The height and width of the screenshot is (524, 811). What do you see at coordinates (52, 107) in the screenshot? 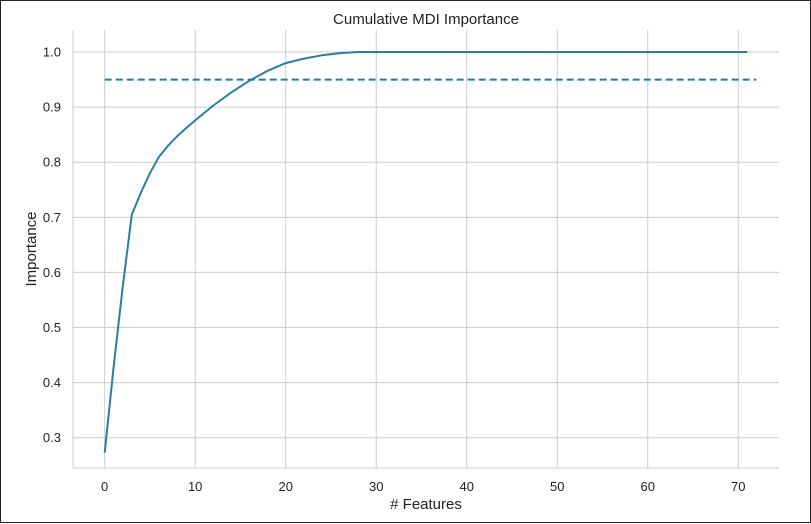
I see `y-tick-label: 0.9` at bounding box center [52, 107].